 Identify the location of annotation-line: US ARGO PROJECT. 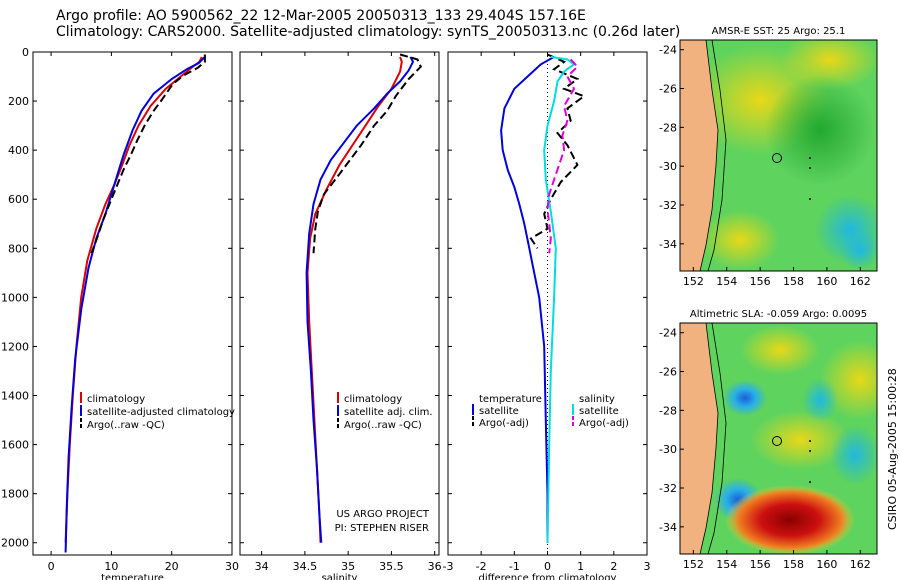
(383, 514).